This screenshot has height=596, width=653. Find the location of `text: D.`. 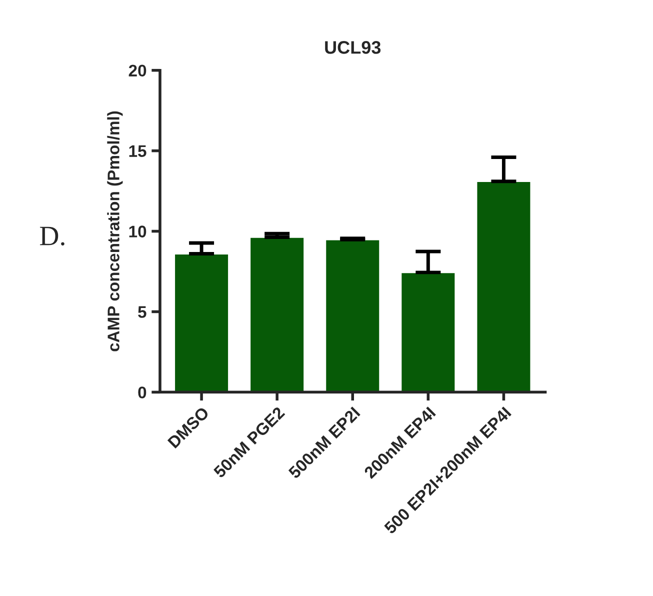

text: D. is located at coordinates (52, 236).